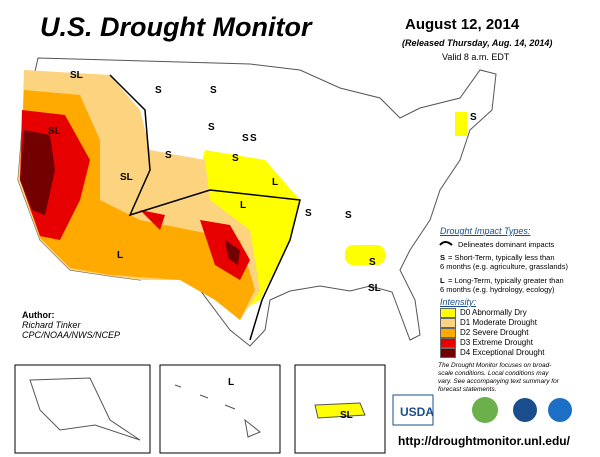 The width and height of the screenshot is (600, 457). What do you see at coordinates (485, 231) in the screenshot?
I see `impact-title: Drought Impact Types:` at bounding box center [485, 231].